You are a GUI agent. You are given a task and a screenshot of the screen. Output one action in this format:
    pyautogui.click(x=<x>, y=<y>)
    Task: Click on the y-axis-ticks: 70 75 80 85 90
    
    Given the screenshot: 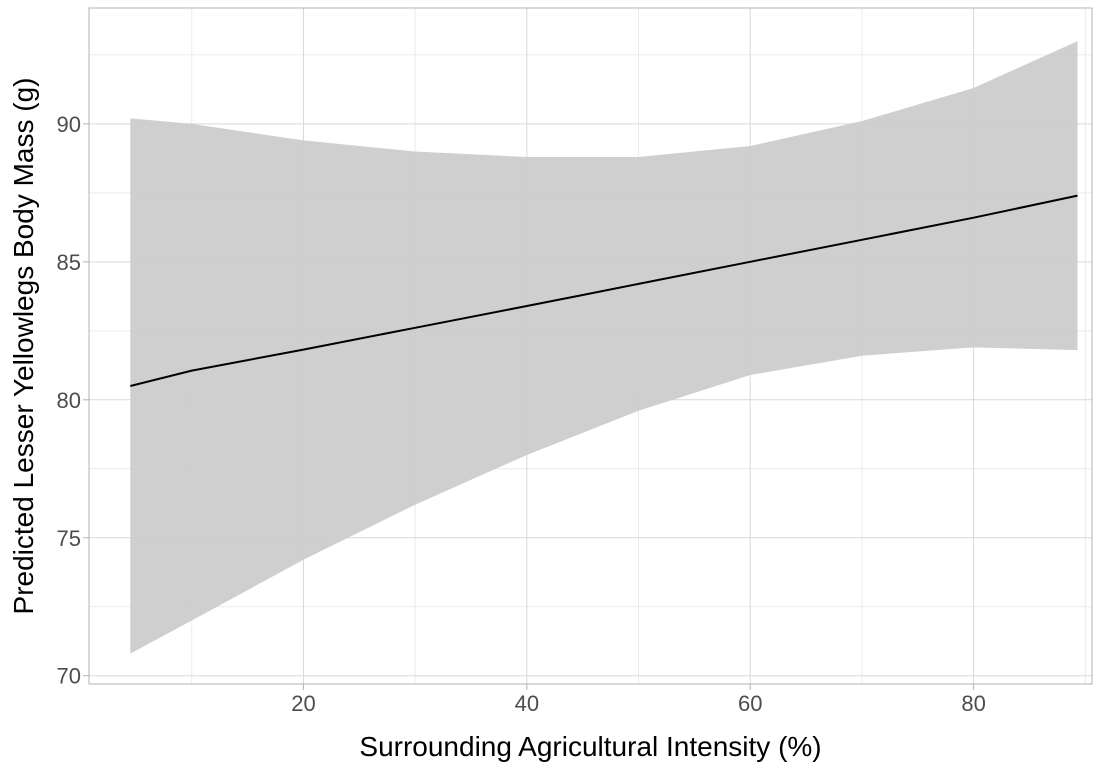 What is the action you would take?
    pyautogui.click(x=73, y=400)
    